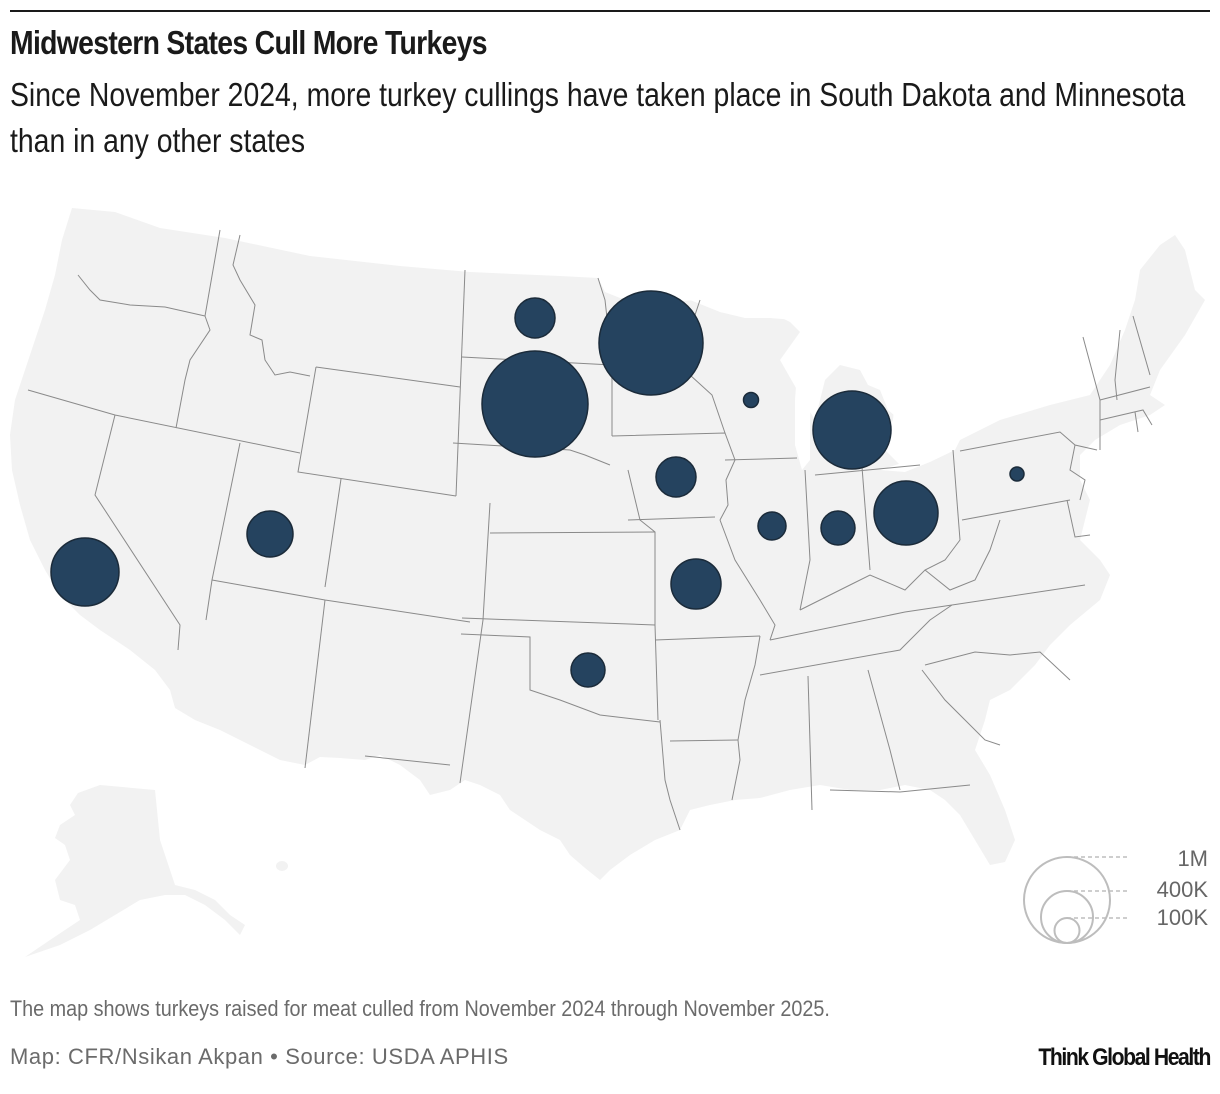  Describe the element at coordinates (535, 318) in the screenshot. I see `bubble-north-dakota` at that location.